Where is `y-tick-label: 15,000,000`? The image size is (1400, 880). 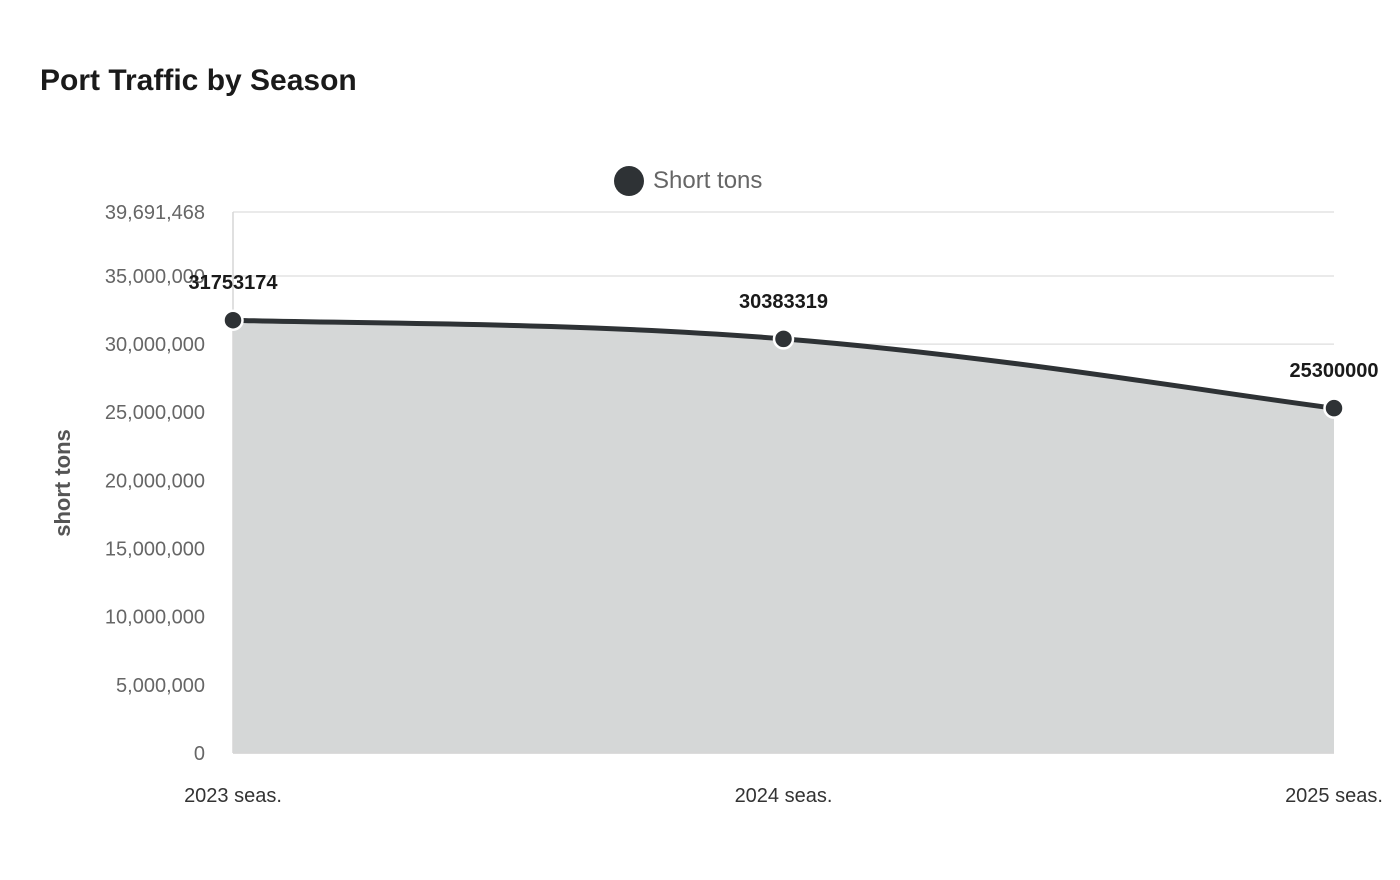 y-tick-label: 15,000,000 is located at coordinates (155, 550).